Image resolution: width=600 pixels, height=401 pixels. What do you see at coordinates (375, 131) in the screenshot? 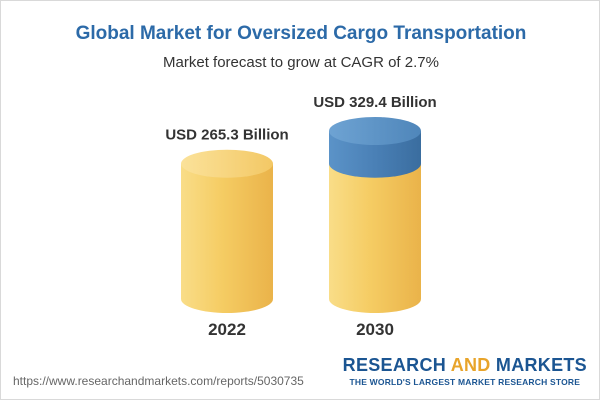
I see `bar-2030-top` at bounding box center [375, 131].